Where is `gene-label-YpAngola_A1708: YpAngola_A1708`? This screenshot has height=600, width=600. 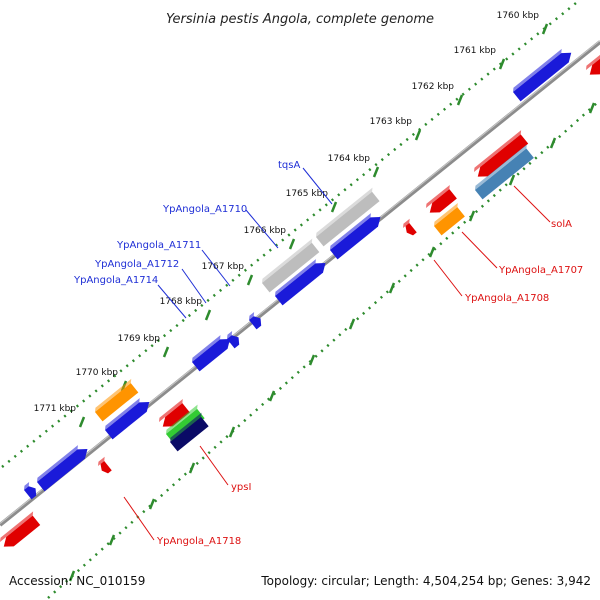 gene-label-YpAngola_A1708: YpAngola_A1708 is located at coordinates (506, 298).